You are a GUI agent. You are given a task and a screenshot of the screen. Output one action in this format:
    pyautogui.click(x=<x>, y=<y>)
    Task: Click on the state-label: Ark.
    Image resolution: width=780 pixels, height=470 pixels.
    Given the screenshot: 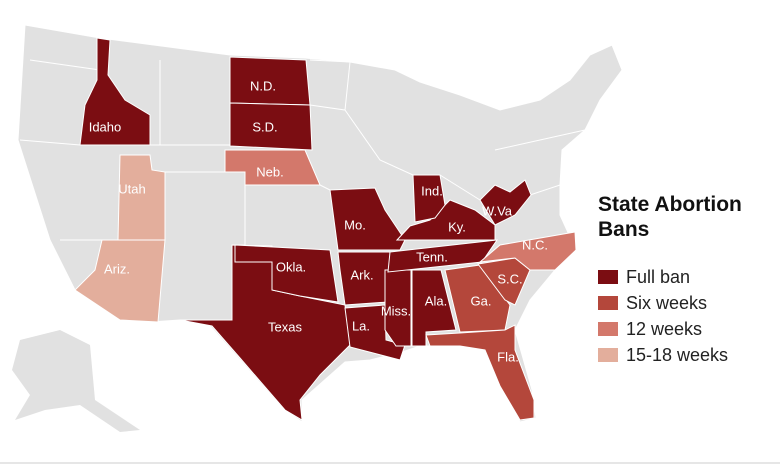 What is the action you would take?
    pyautogui.click(x=361, y=274)
    